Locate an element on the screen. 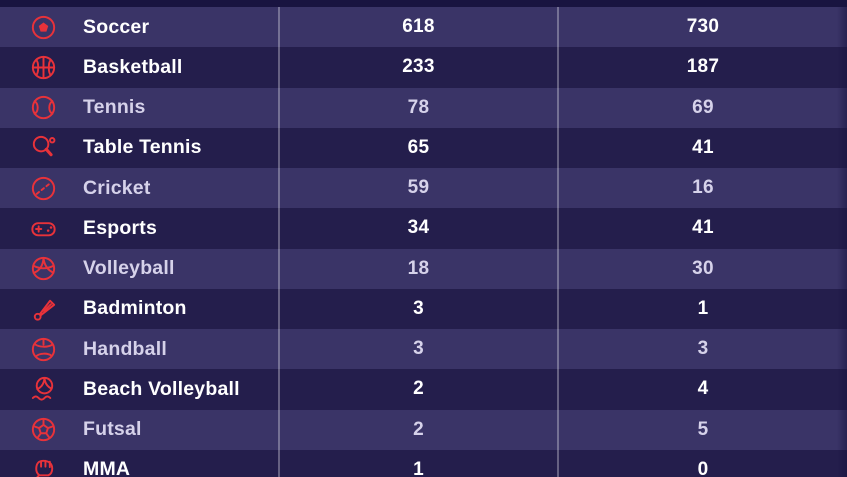 The width and height of the screenshot is (847, 477). table-row: Table Tennis 65 41 is located at coordinates (423, 147).